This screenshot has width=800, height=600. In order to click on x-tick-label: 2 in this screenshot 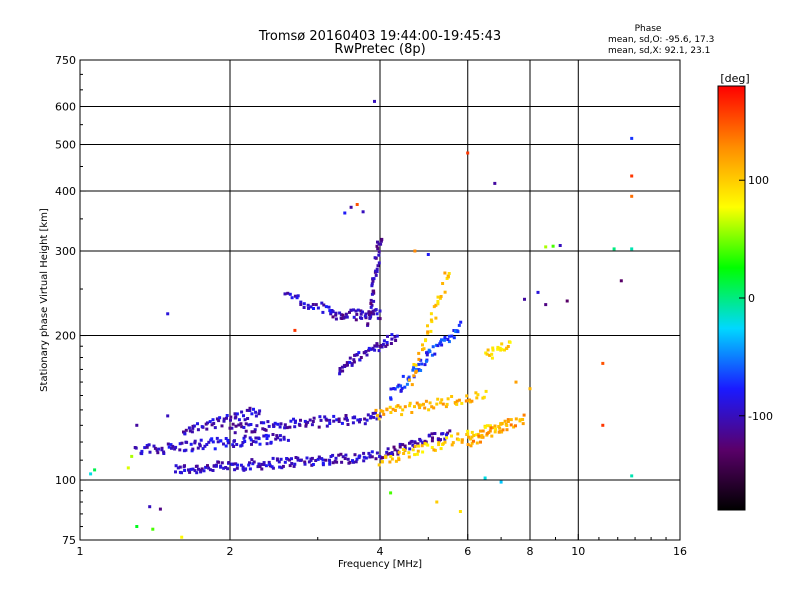, I will do `click(230, 551)`.